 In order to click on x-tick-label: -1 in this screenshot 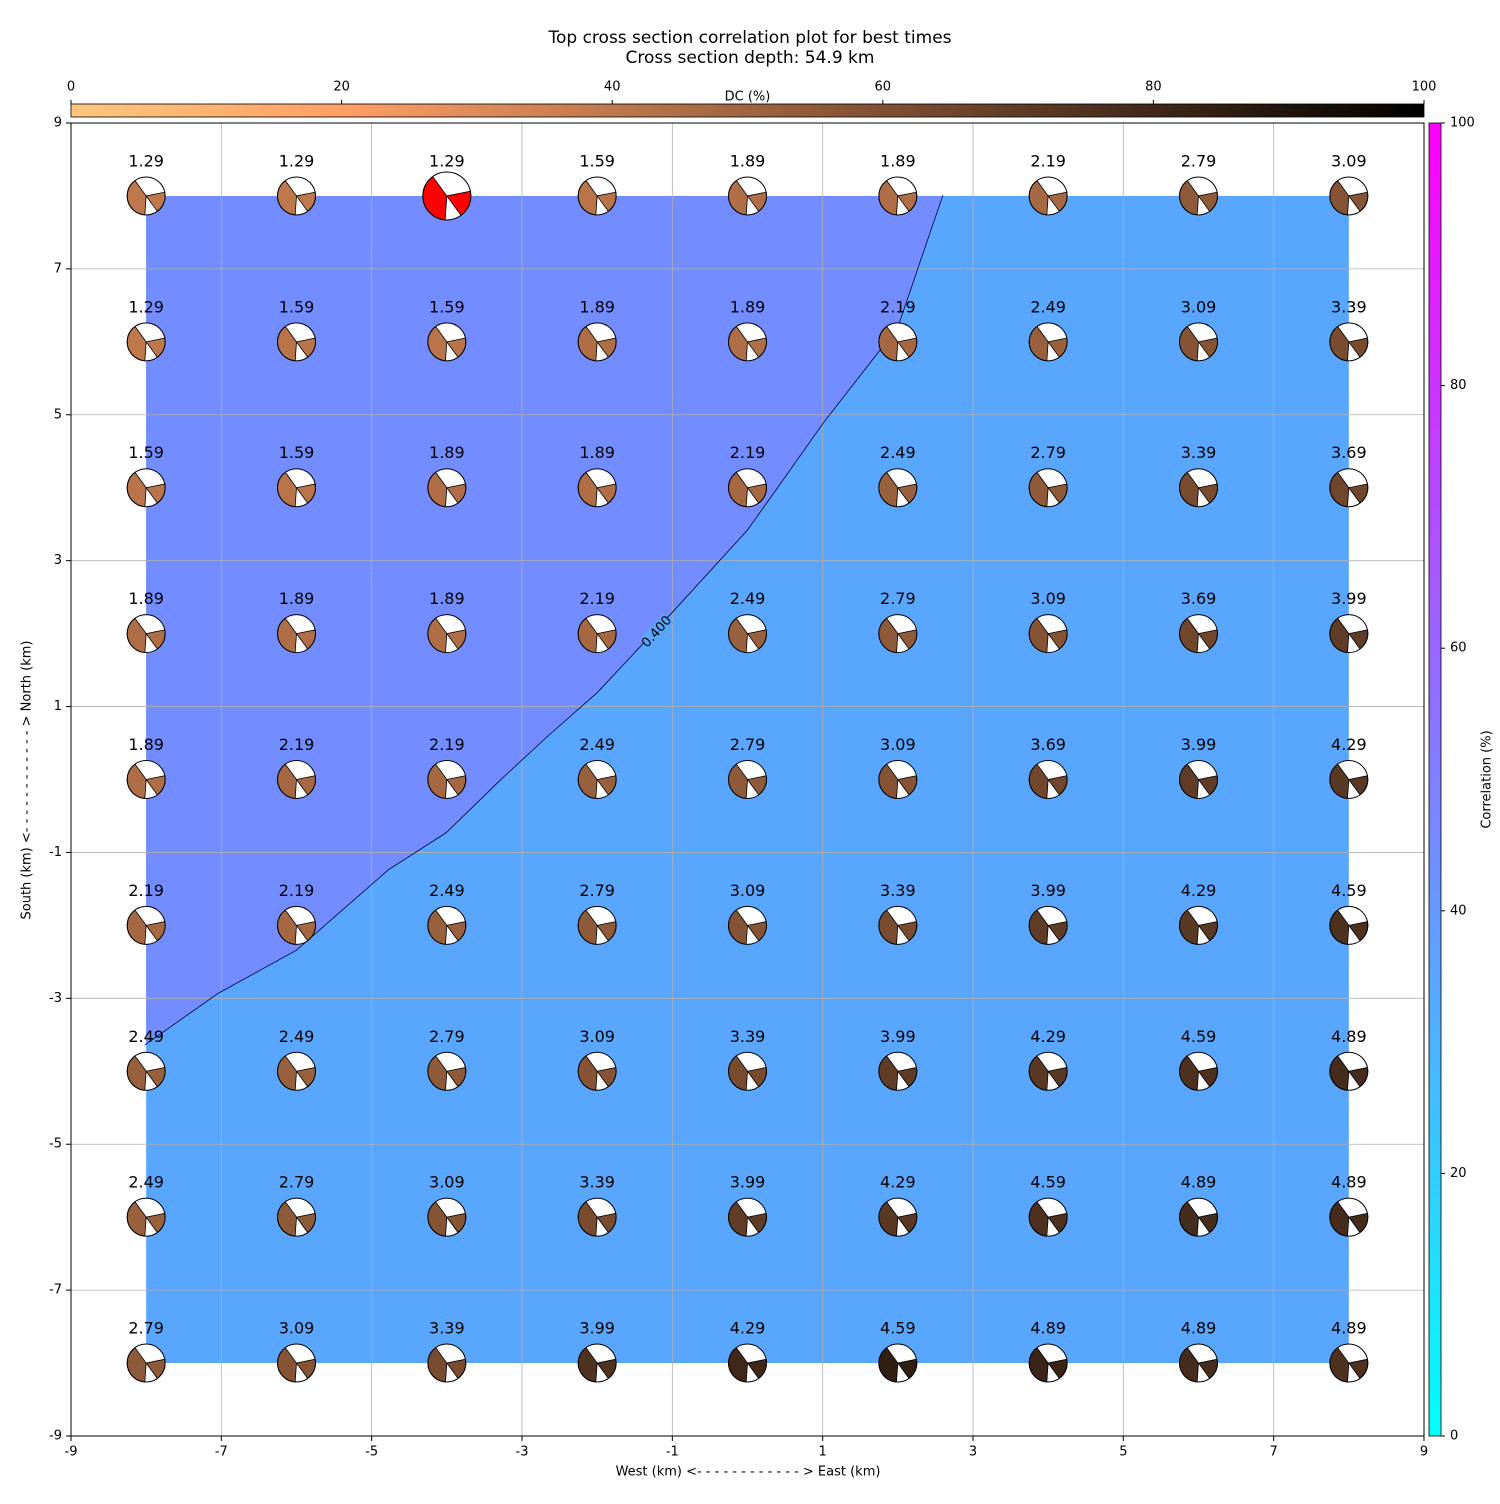, I will do `click(672, 1452)`.